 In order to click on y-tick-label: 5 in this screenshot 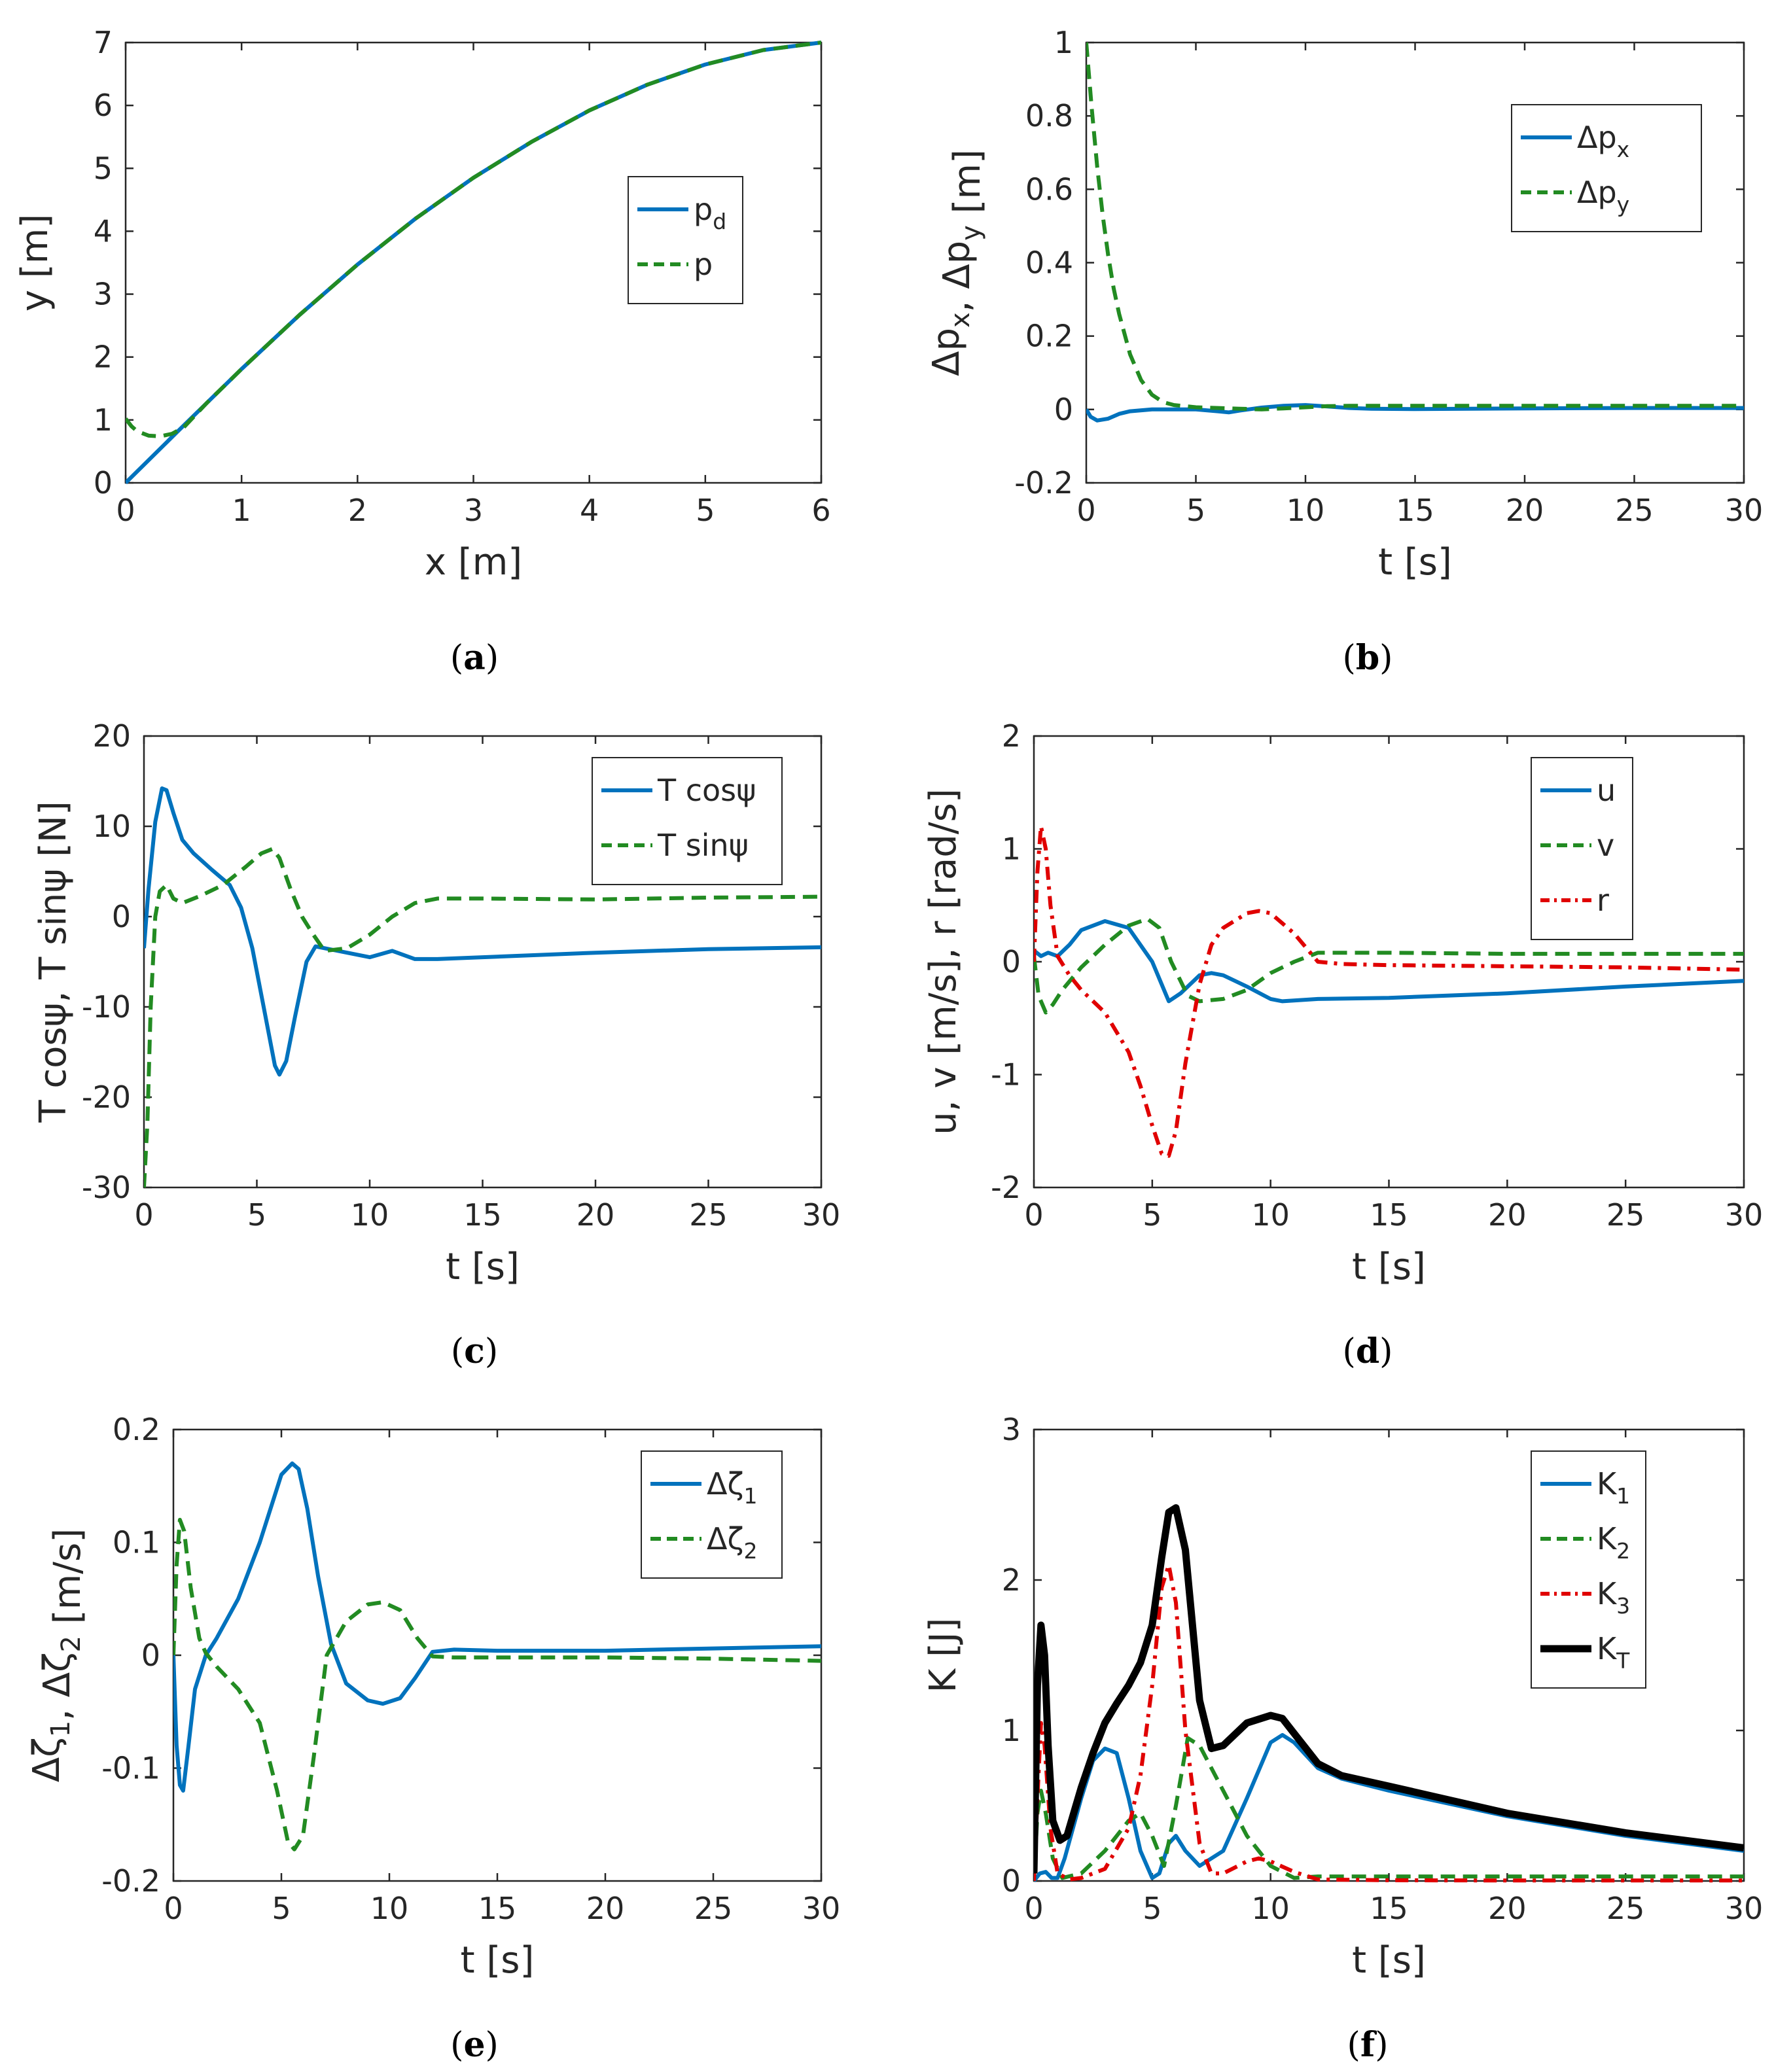, I will do `click(103, 168)`.